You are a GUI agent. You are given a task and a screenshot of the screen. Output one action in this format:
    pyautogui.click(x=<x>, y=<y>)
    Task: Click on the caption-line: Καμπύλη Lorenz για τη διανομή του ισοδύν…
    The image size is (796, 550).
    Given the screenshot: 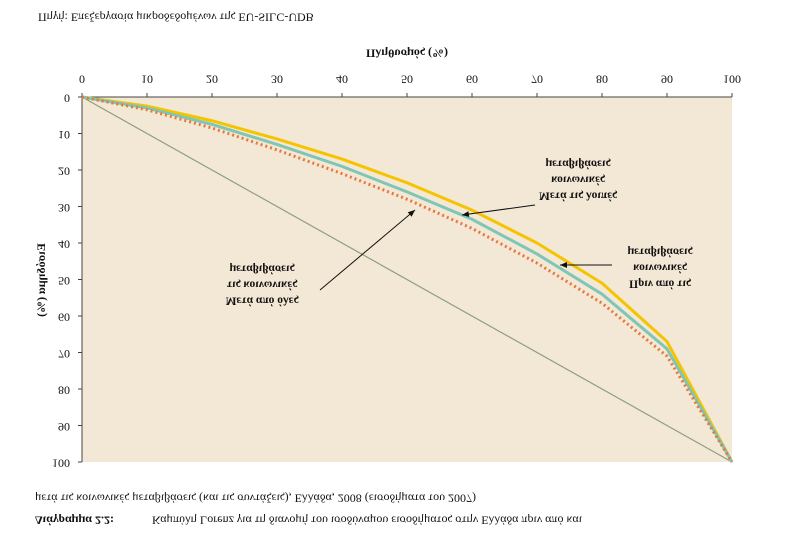 What is the action you would take?
    pyautogui.click(x=367, y=520)
    